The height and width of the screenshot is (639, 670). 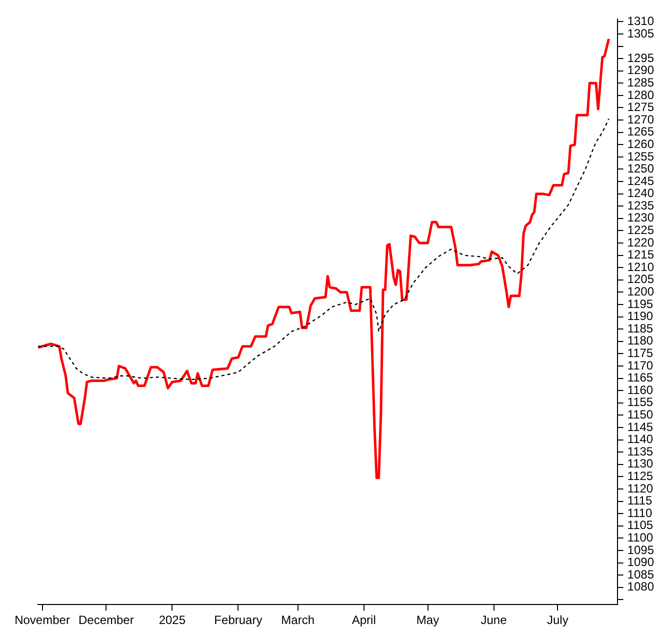 I want to click on y-tick-label: 1115, so click(x=640, y=501).